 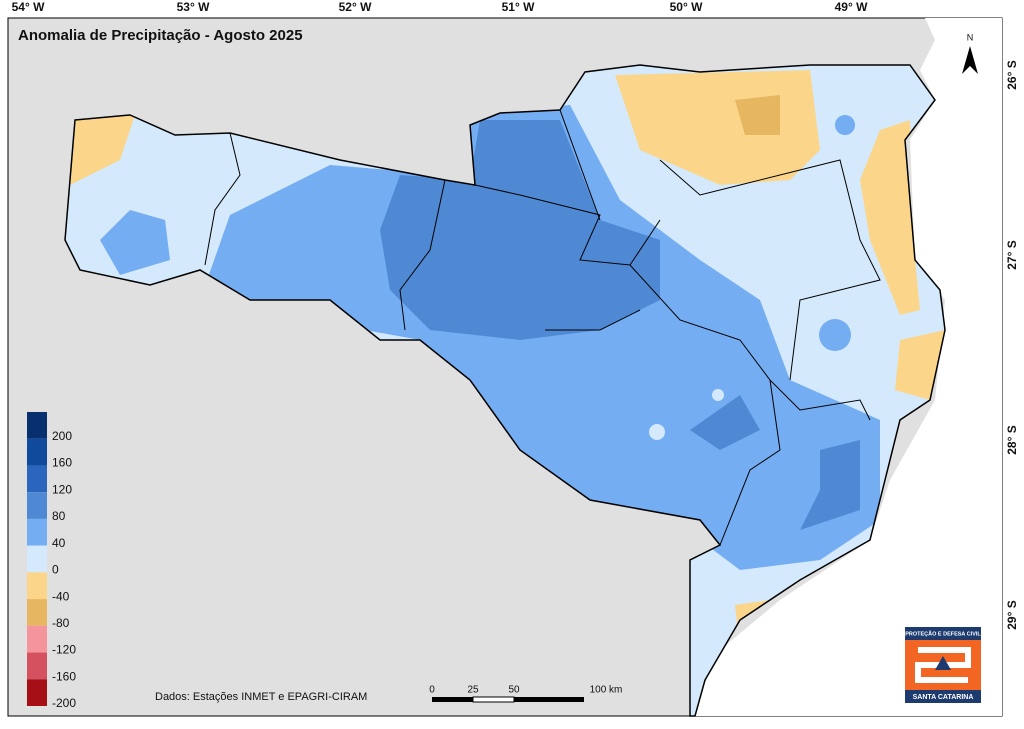 What do you see at coordinates (432, 690) in the screenshot?
I see `scale-label: 0` at bounding box center [432, 690].